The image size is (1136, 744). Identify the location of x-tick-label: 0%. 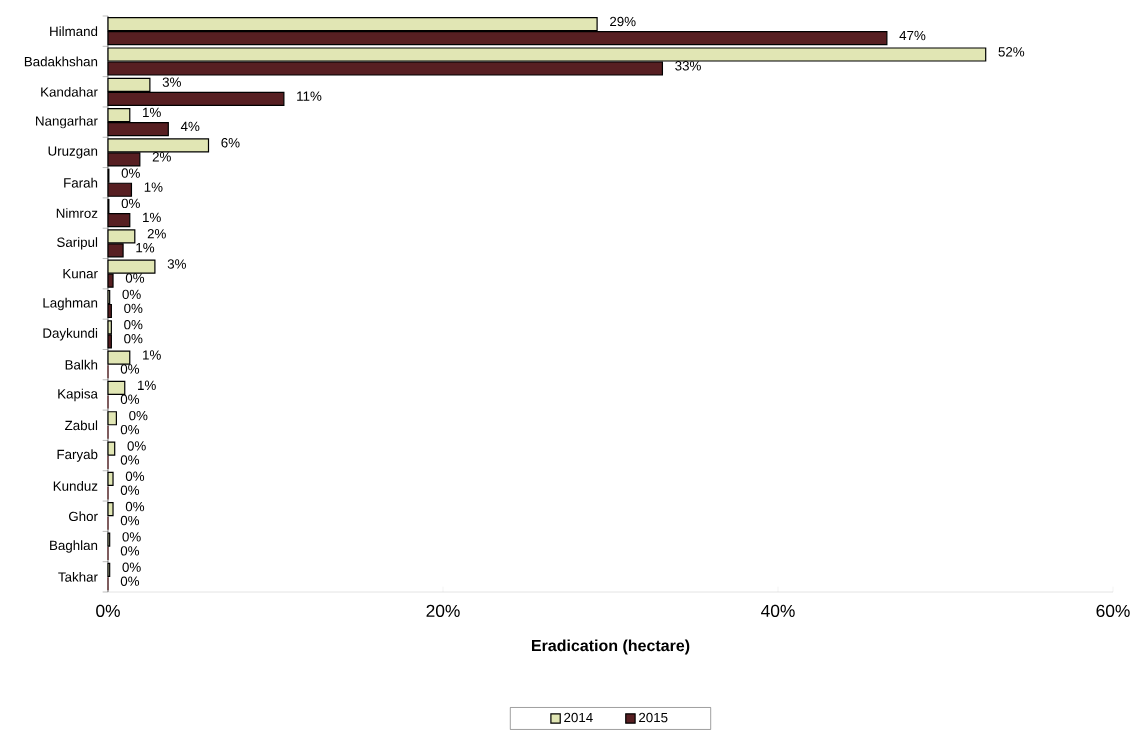
(108, 610).